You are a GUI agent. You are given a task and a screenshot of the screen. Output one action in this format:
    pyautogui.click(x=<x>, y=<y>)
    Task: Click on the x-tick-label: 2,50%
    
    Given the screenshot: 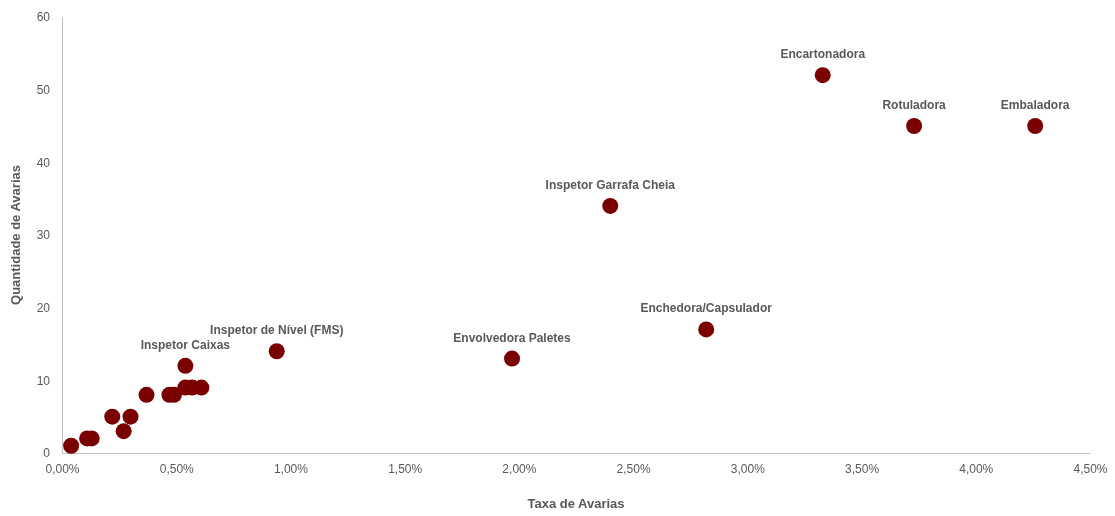 What is the action you would take?
    pyautogui.click(x=633, y=468)
    